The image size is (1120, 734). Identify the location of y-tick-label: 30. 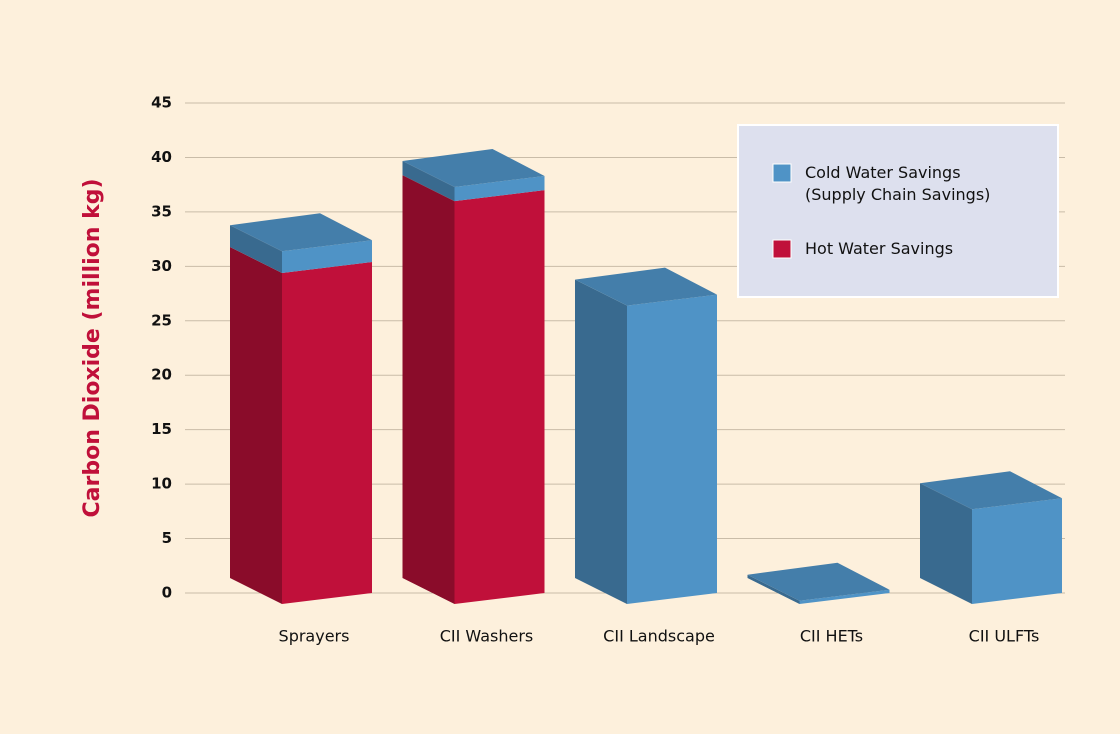
(161, 266).